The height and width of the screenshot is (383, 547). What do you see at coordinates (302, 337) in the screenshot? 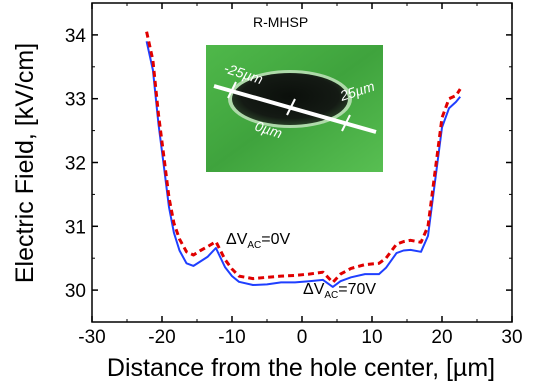
I see `x-tick-label: 0` at bounding box center [302, 337].